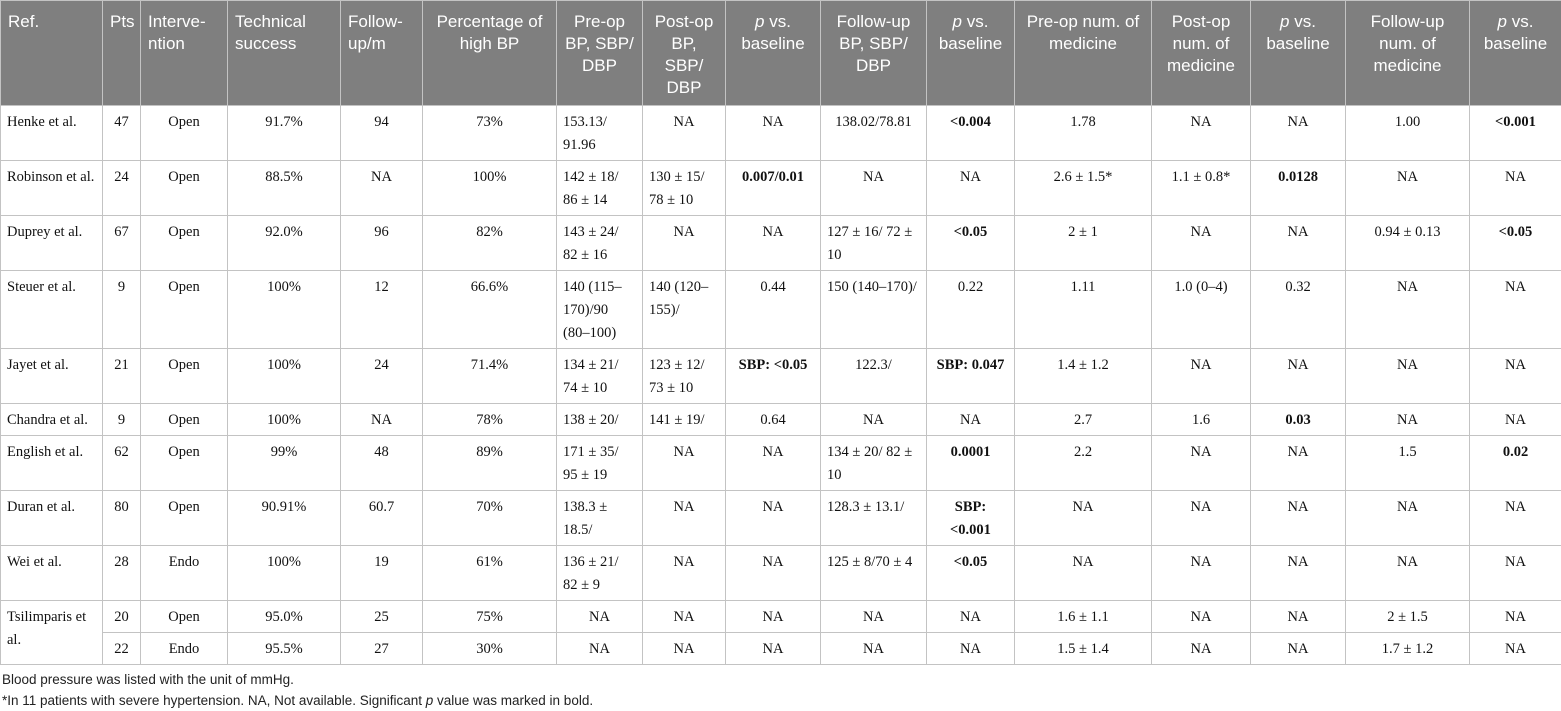 The image size is (1561, 711). What do you see at coordinates (600, 310) in the screenshot?
I see `cell-preop-bp: 140 (115–170)/90 (80–100)` at bounding box center [600, 310].